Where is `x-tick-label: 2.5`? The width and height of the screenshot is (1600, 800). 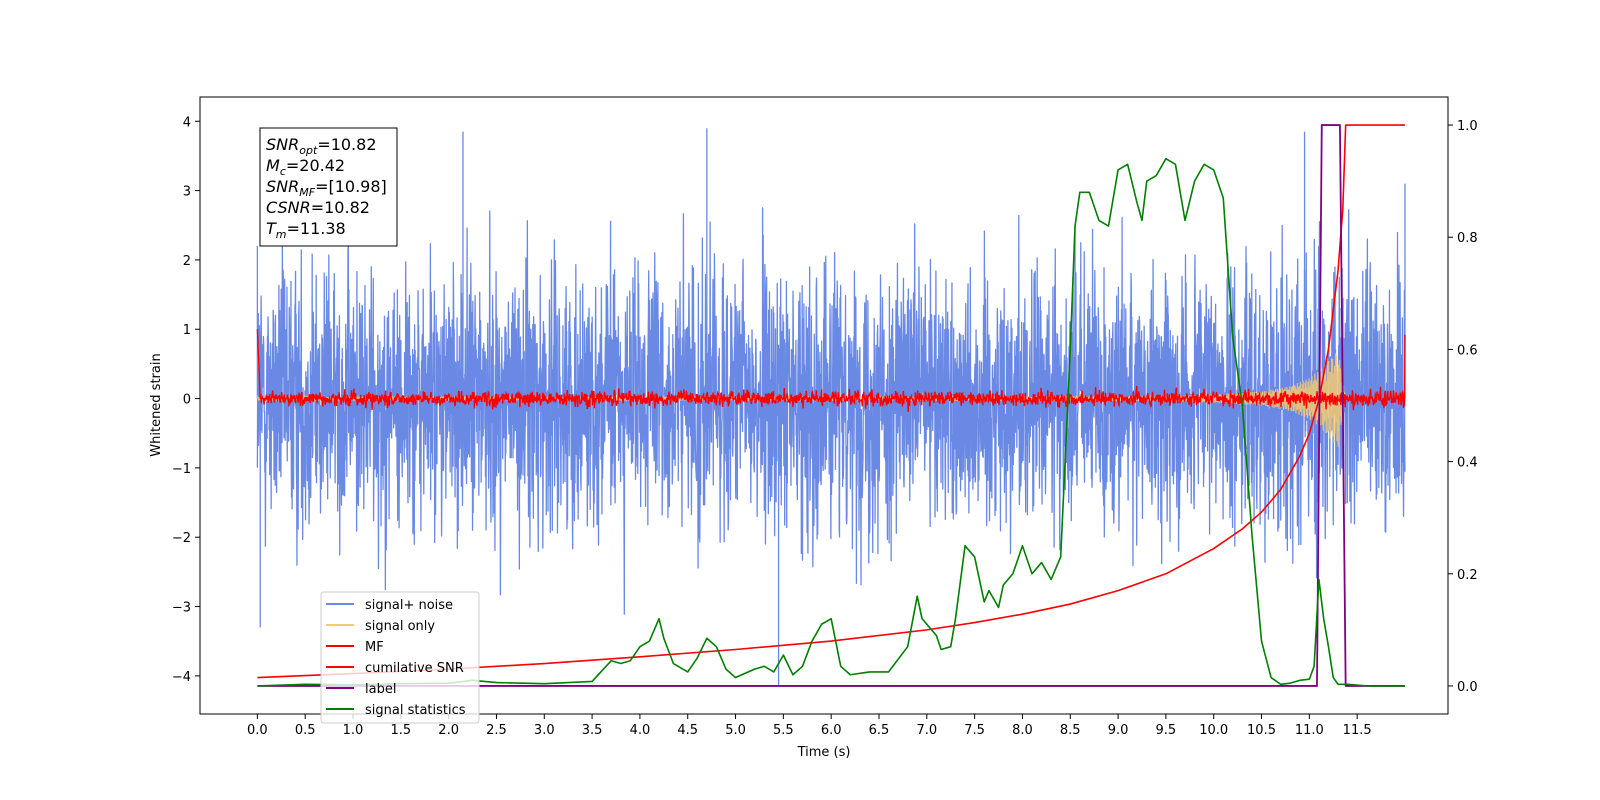 x-tick-label: 2.5 is located at coordinates (496, 730).